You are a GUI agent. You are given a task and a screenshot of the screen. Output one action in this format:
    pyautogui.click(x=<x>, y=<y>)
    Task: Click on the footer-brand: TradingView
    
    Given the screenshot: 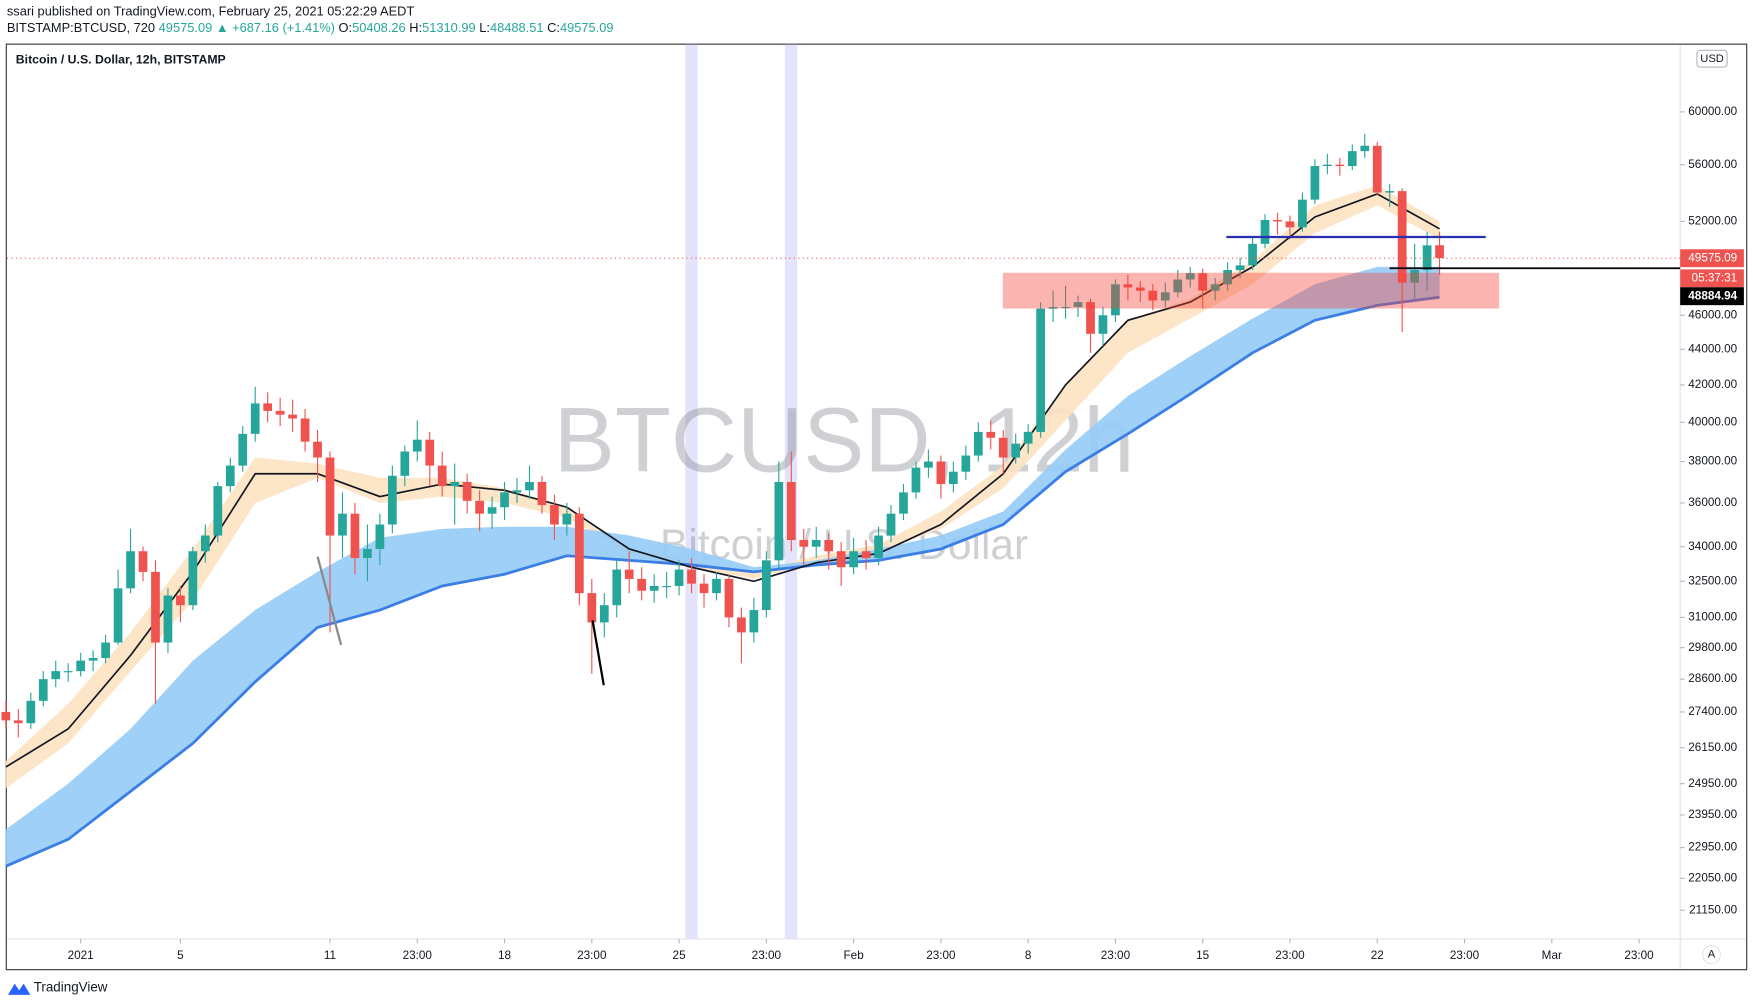 What is the action you would take?
    pyautogui.click(x=71, y=987)
    